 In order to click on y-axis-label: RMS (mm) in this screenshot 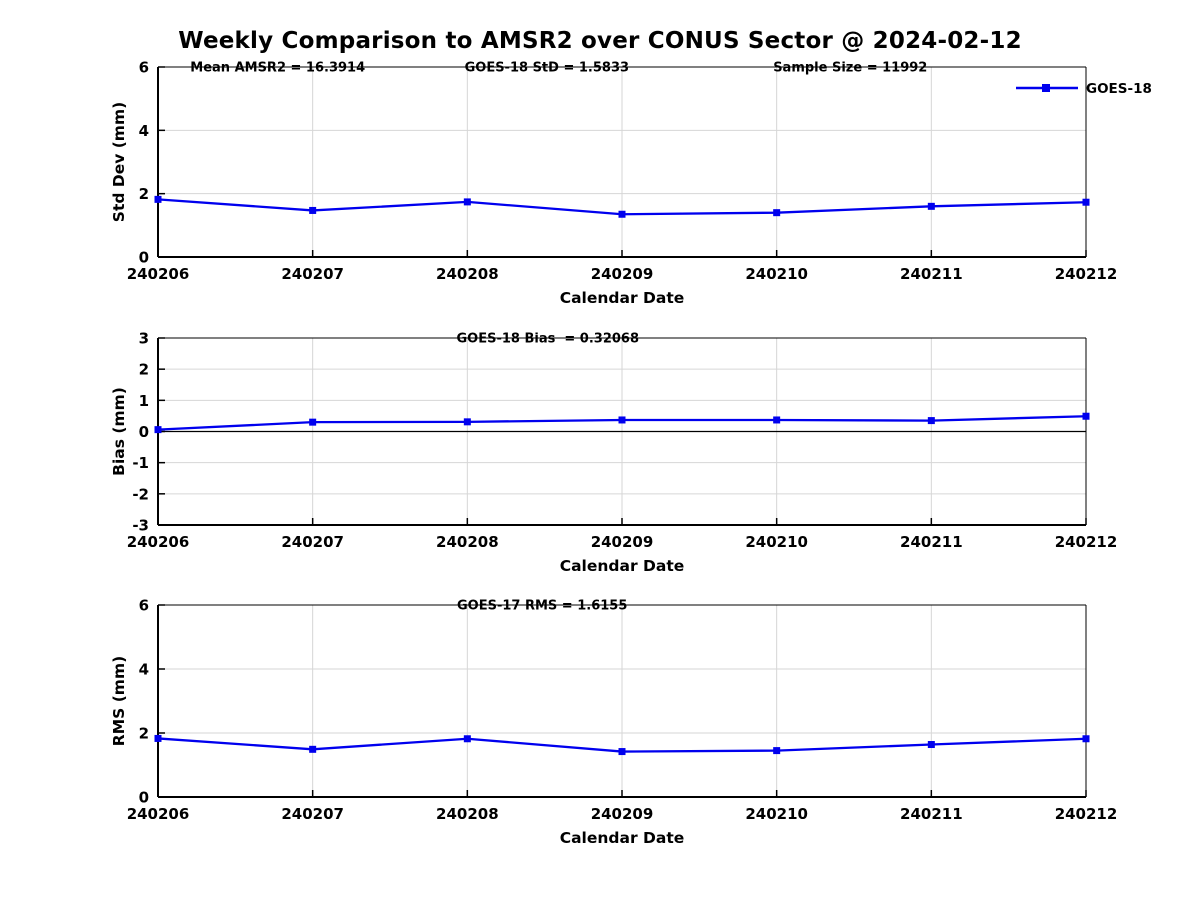, I will do `click(119, 701)`.